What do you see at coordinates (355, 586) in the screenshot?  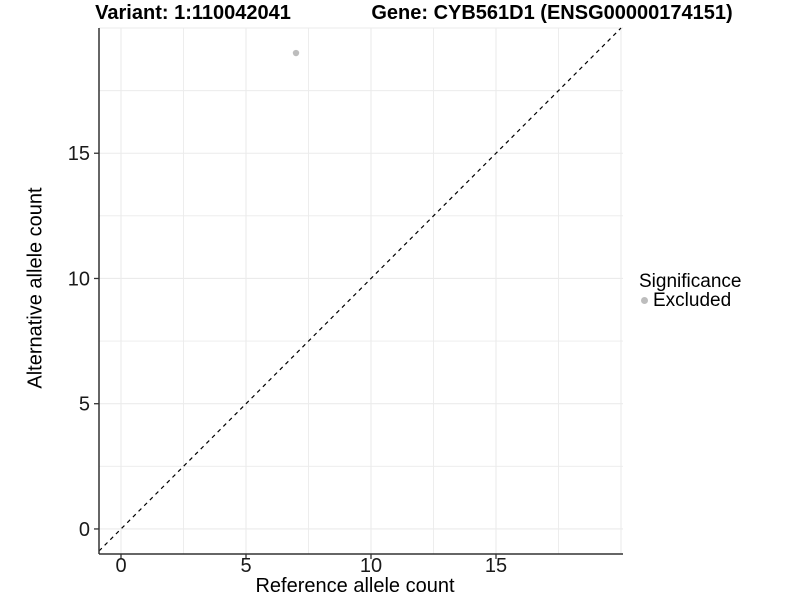 I see `x-axis-title: Reference allele count` at bounding box center [355, 586].